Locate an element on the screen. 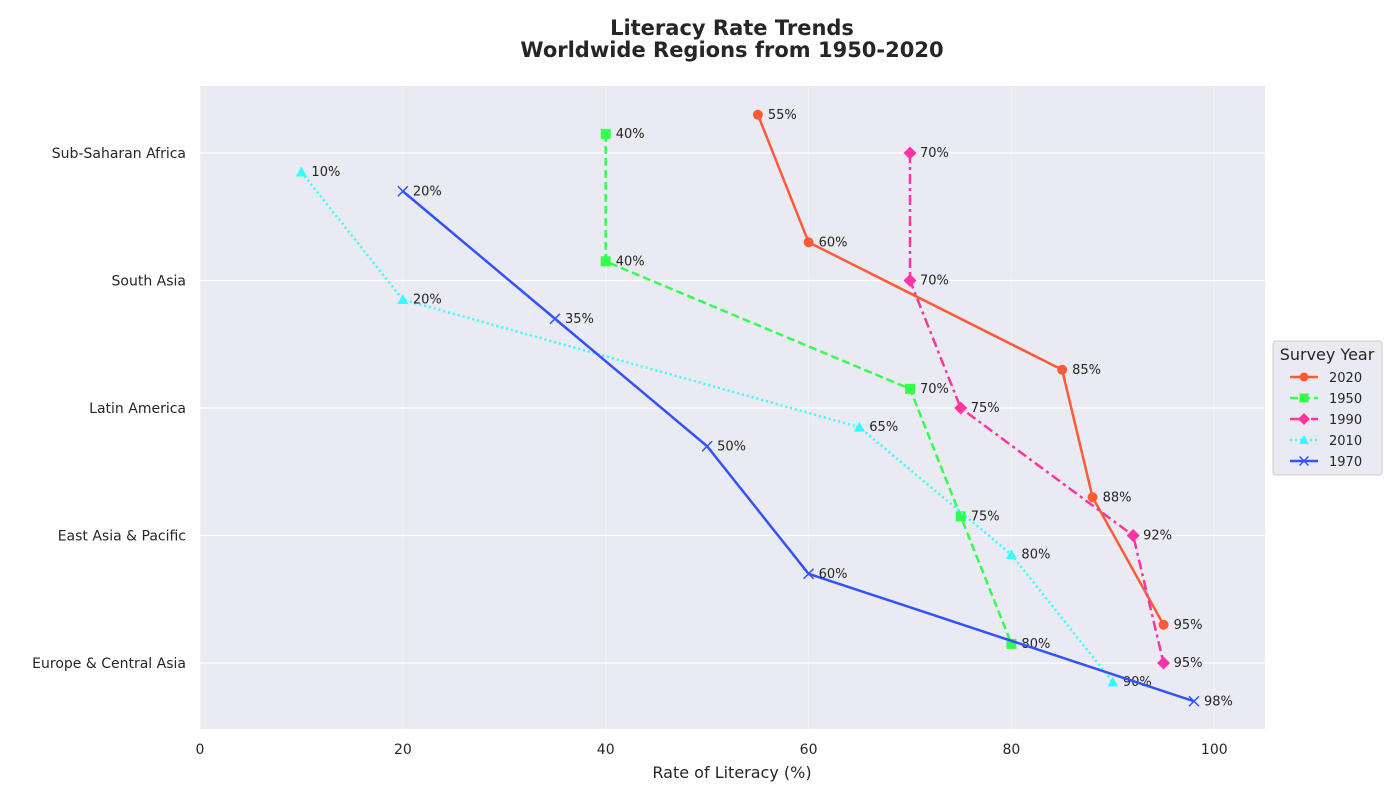 The image size is (1400, 800). legend-item-2010: 2010 is located at coordinates (1326, 441).